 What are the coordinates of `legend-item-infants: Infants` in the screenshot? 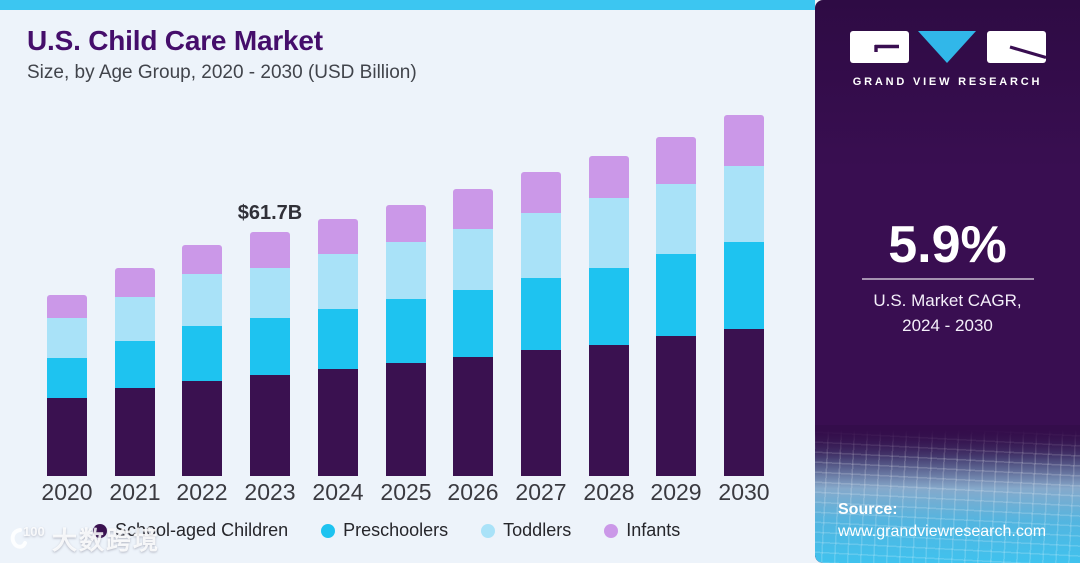 It's located at (642, 530).